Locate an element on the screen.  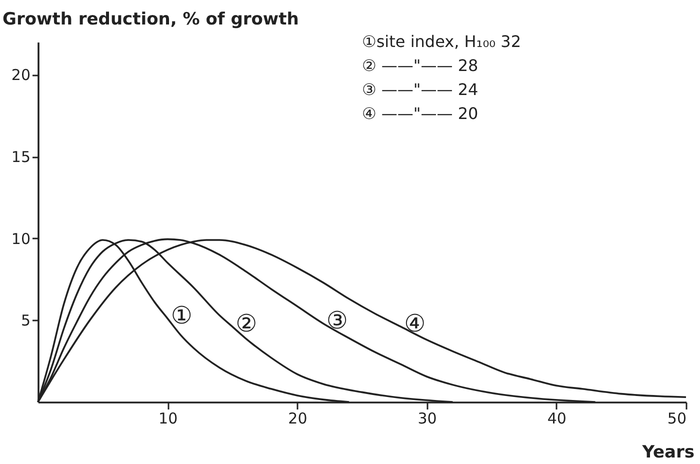
annotation: ④ is located at coordinates (415, 324).